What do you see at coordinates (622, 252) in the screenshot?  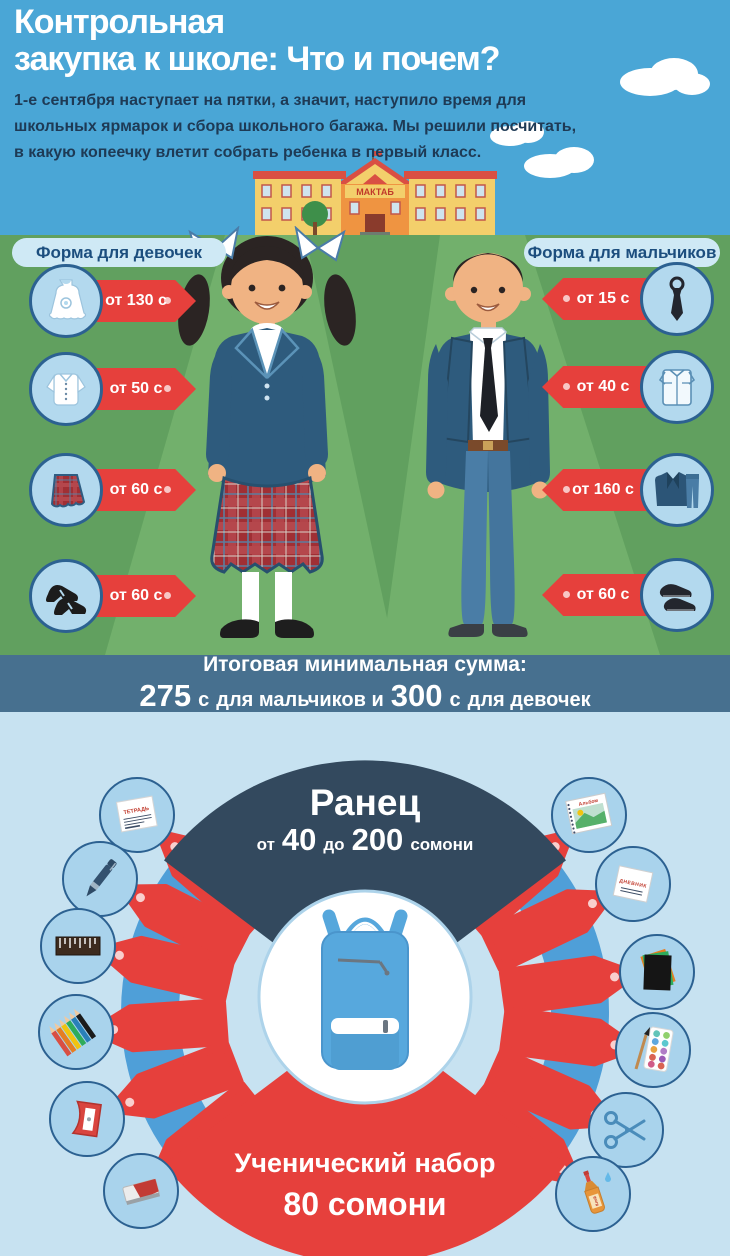 I see `boys-section-label: Форма для мальчиков` at bounding box center [622, 252].